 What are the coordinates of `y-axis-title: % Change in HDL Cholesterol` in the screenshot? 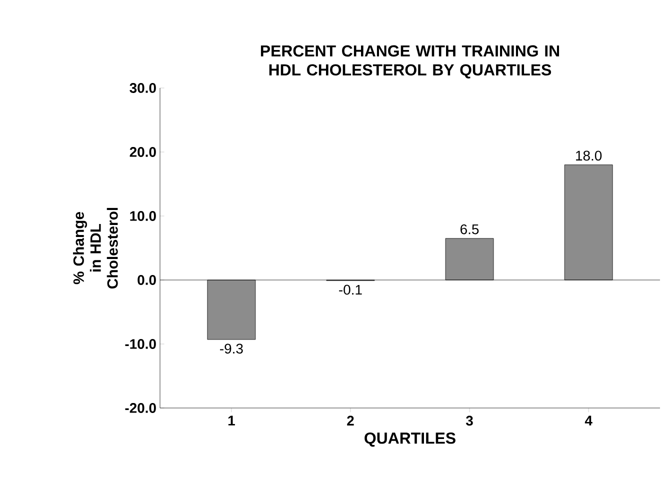 It's located at (95, 248).